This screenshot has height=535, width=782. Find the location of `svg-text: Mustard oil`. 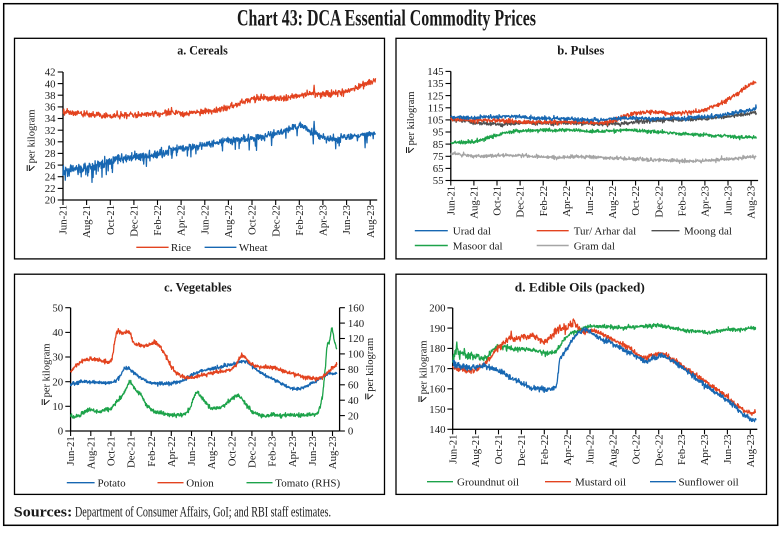

svg-text: Mustard oil is located at coordinates (600, 483).